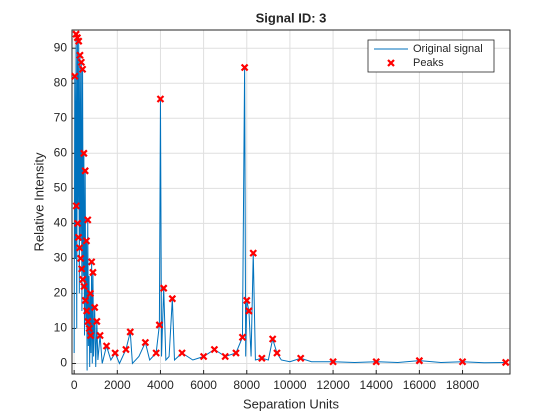 The width and height of the screenshot is (560, 420). I want to click on x-tick-label: 0, so click(74, 385).